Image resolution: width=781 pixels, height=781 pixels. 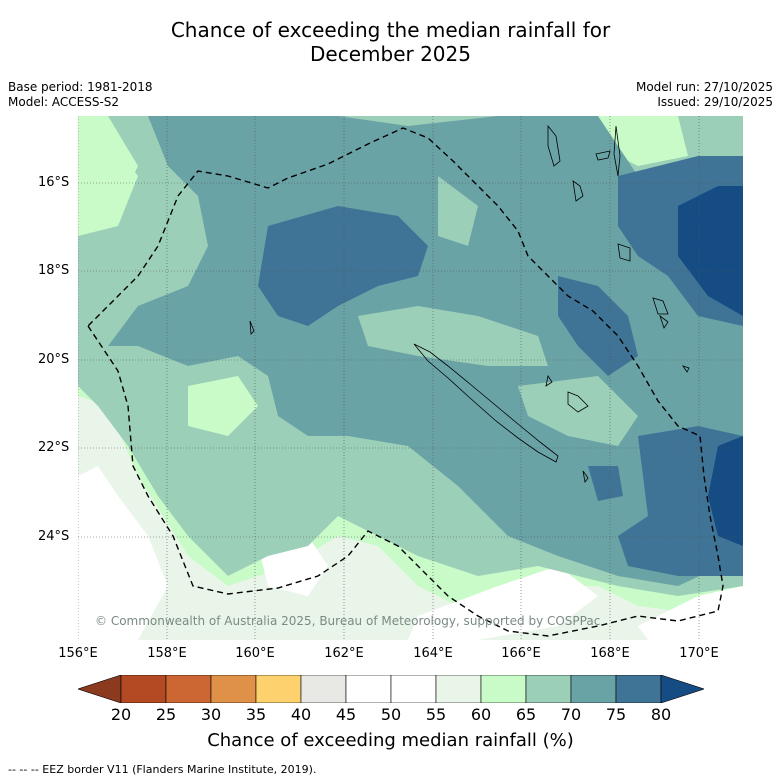 I want to click on colorbar-tick: 35, so click(x=256, y=714).